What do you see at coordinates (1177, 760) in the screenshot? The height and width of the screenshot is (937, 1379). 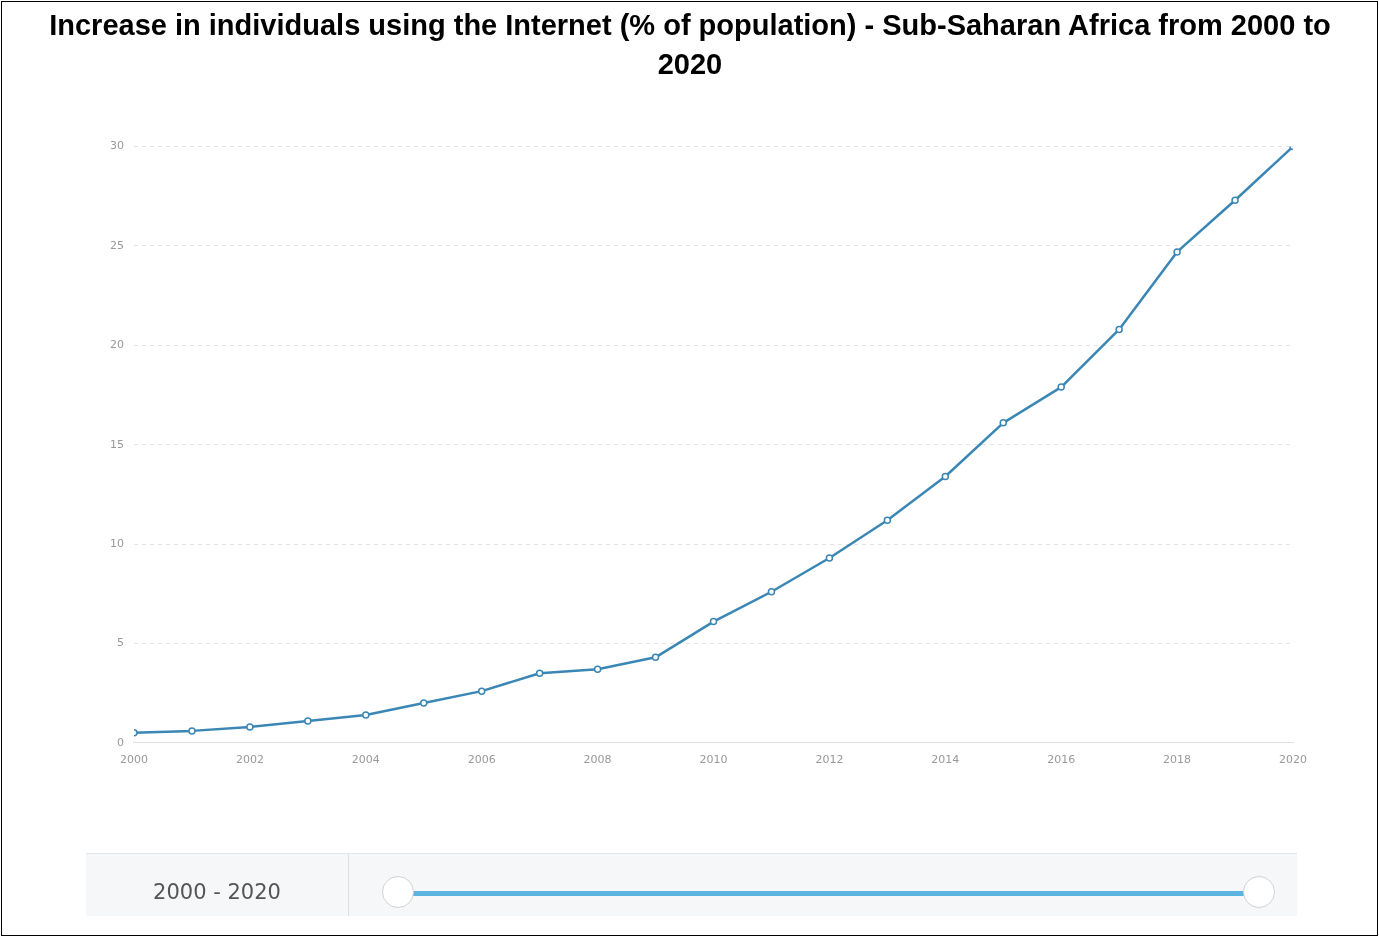 I see `x-tick-label: 2018` at bounding box center [1177, 760].